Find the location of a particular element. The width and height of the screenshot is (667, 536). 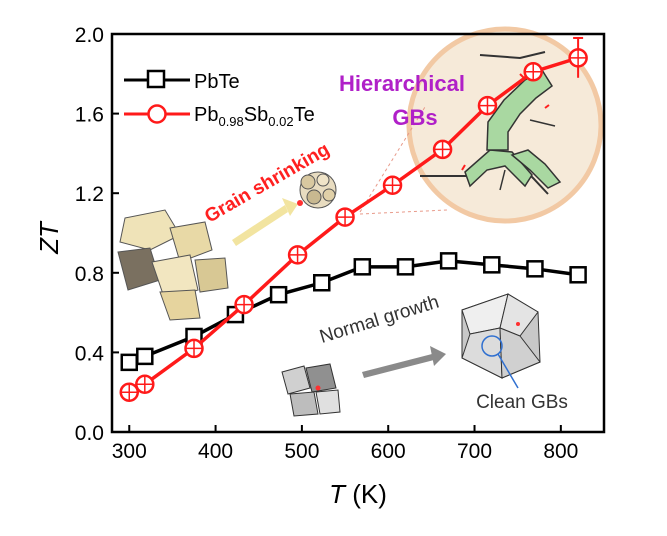

annotation-clean-gbs: Clean GBs is located at coordinates (522, 402).